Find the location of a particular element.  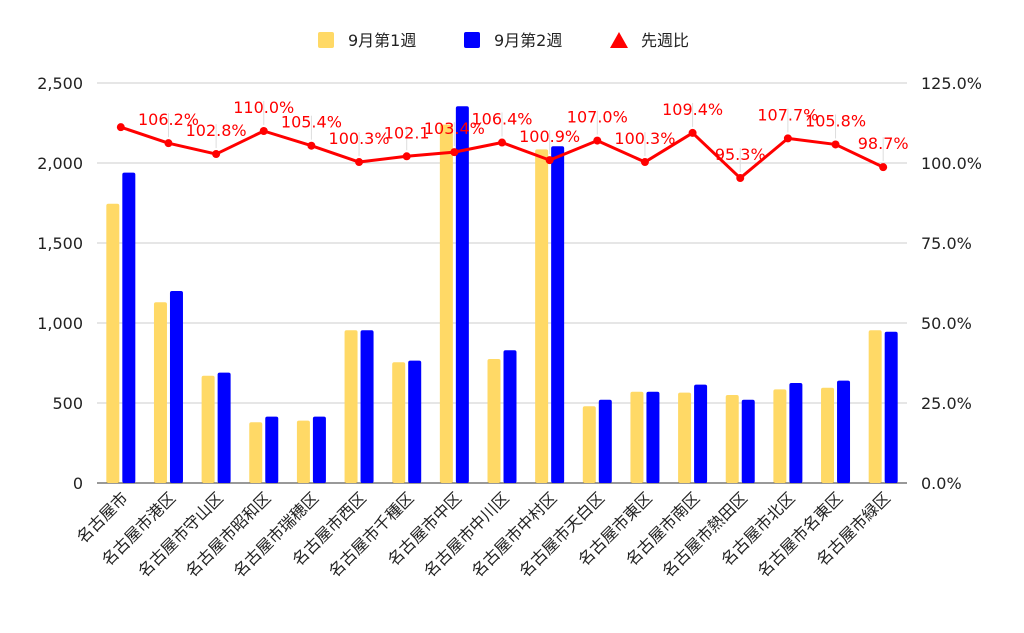

x-tick-label: 名古屋市守山区 is located at coordinates (180, 534).